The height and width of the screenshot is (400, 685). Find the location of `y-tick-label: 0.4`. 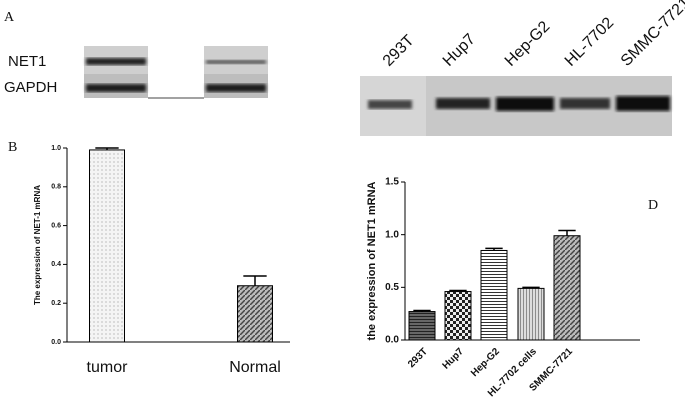

y-tick-label: 0.4 is located at coordinates (56, 264).